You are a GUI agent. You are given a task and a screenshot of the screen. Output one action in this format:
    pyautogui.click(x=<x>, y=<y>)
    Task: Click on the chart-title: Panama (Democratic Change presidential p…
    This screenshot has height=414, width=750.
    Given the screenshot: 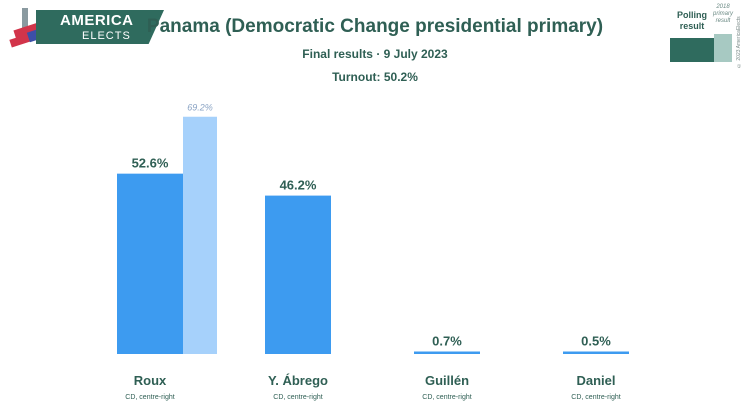 What is the action you would take?
    pyautogui.click(x=375, y=26)
    